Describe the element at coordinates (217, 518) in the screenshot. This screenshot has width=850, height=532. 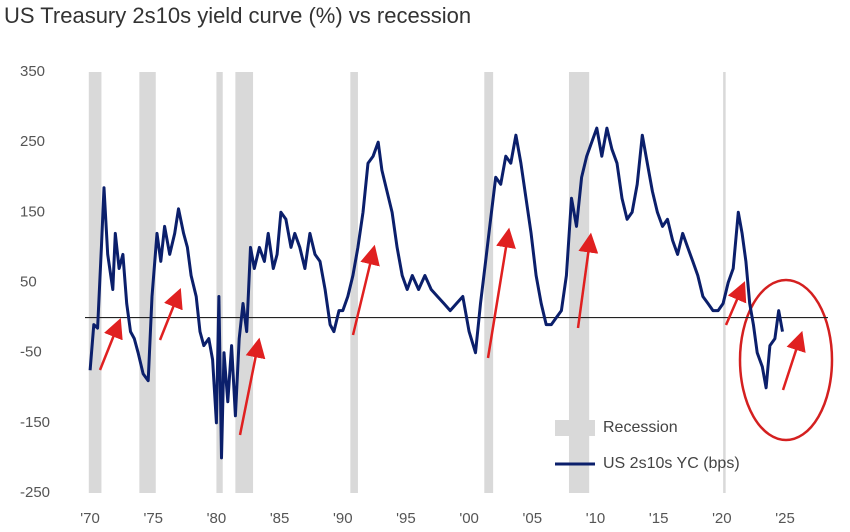
I see `x-tick-label: '80` at that location.